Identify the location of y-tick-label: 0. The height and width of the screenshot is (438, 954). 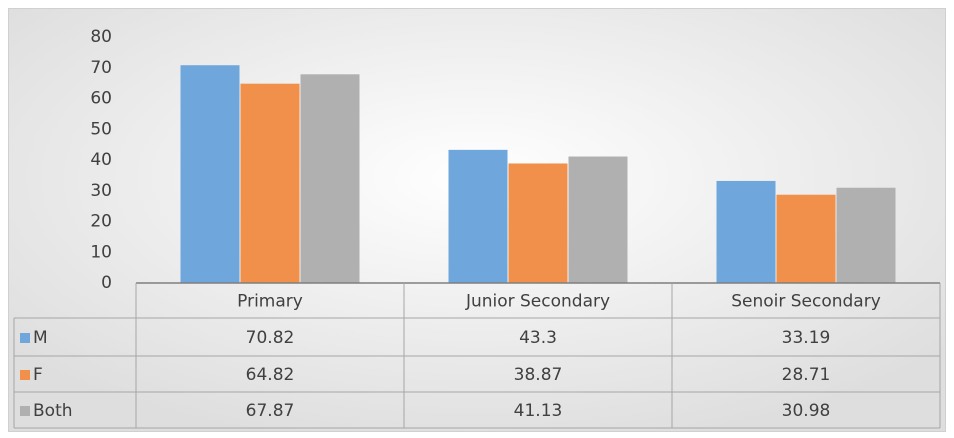
(106, 283).